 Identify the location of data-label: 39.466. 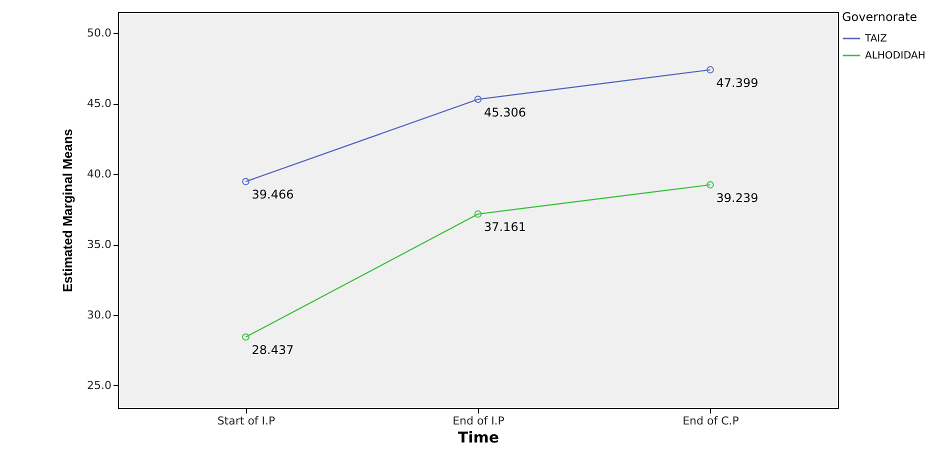
(273, 195).